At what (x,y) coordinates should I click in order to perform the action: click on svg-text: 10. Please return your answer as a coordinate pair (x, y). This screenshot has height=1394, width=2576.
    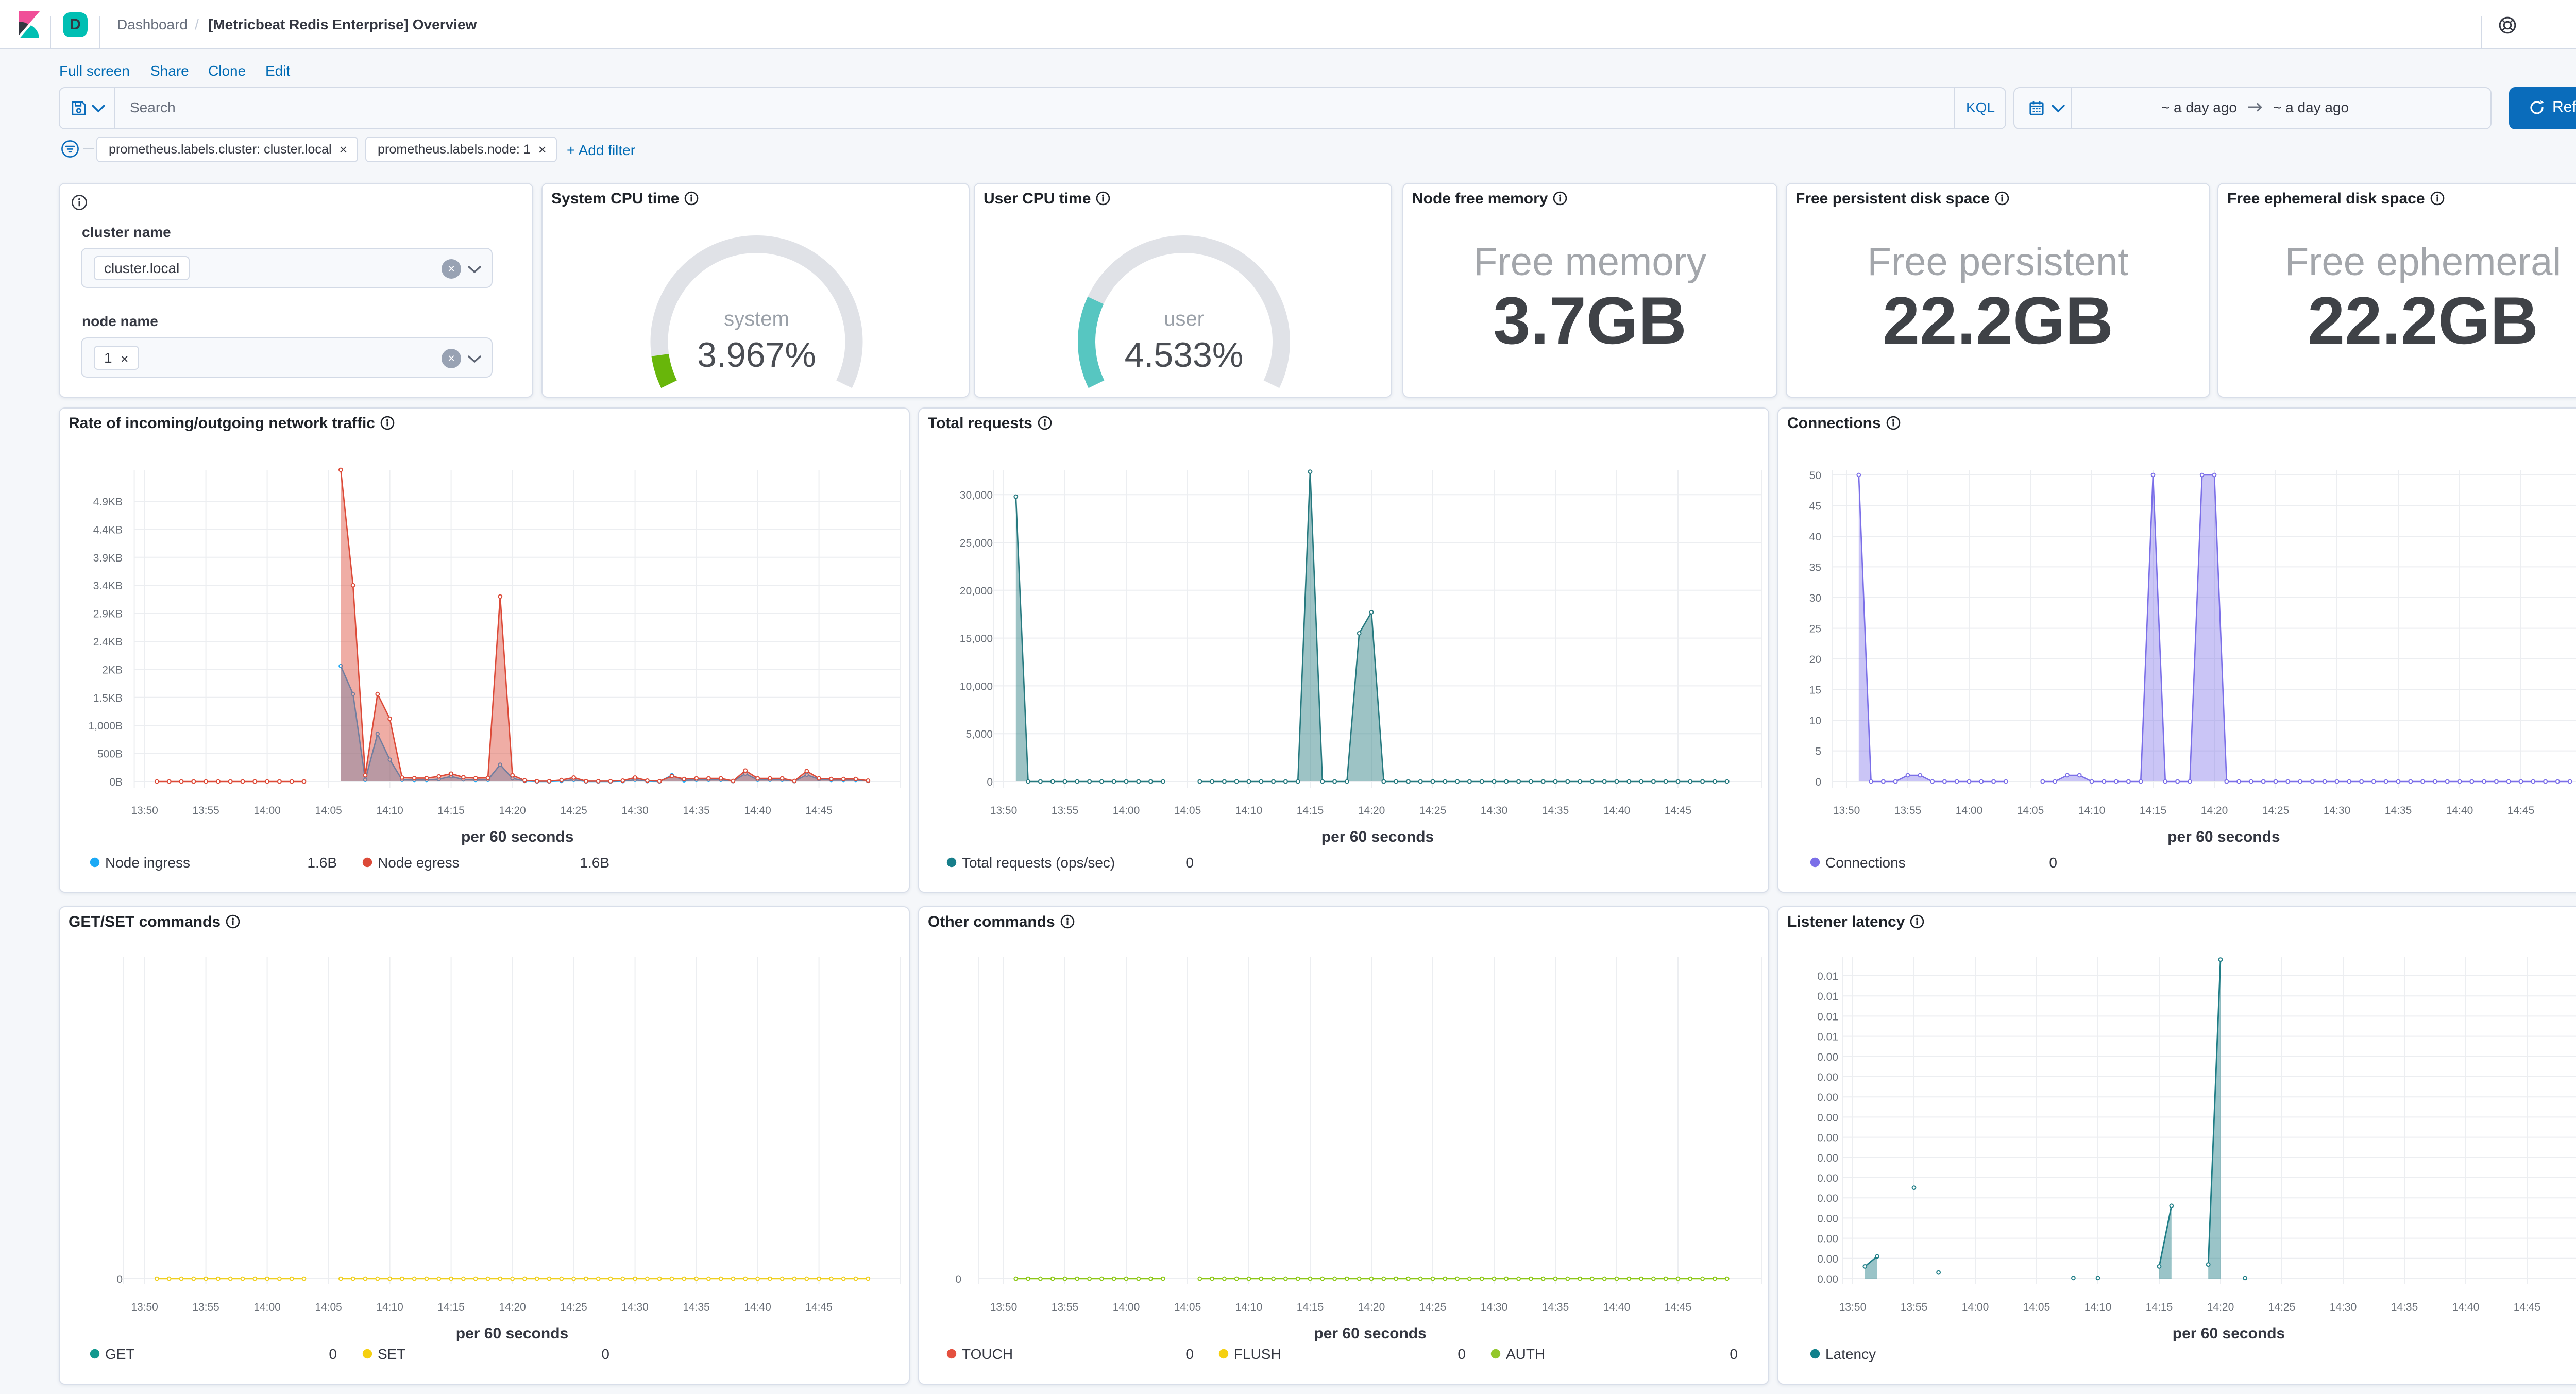
    Looking at the image, I should click on (1815, 721).